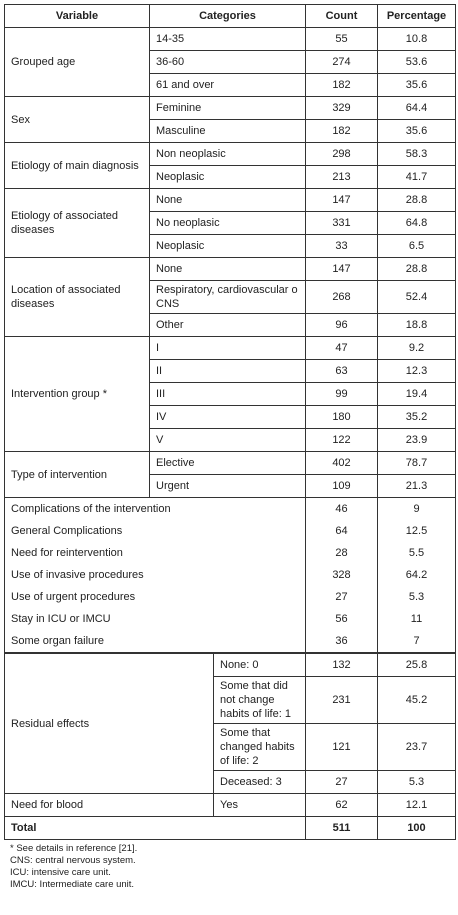  What do you see at coordinates (341, 805) in the screenshot?
I see `count-cell: 62` at bounding box center [341, 805].